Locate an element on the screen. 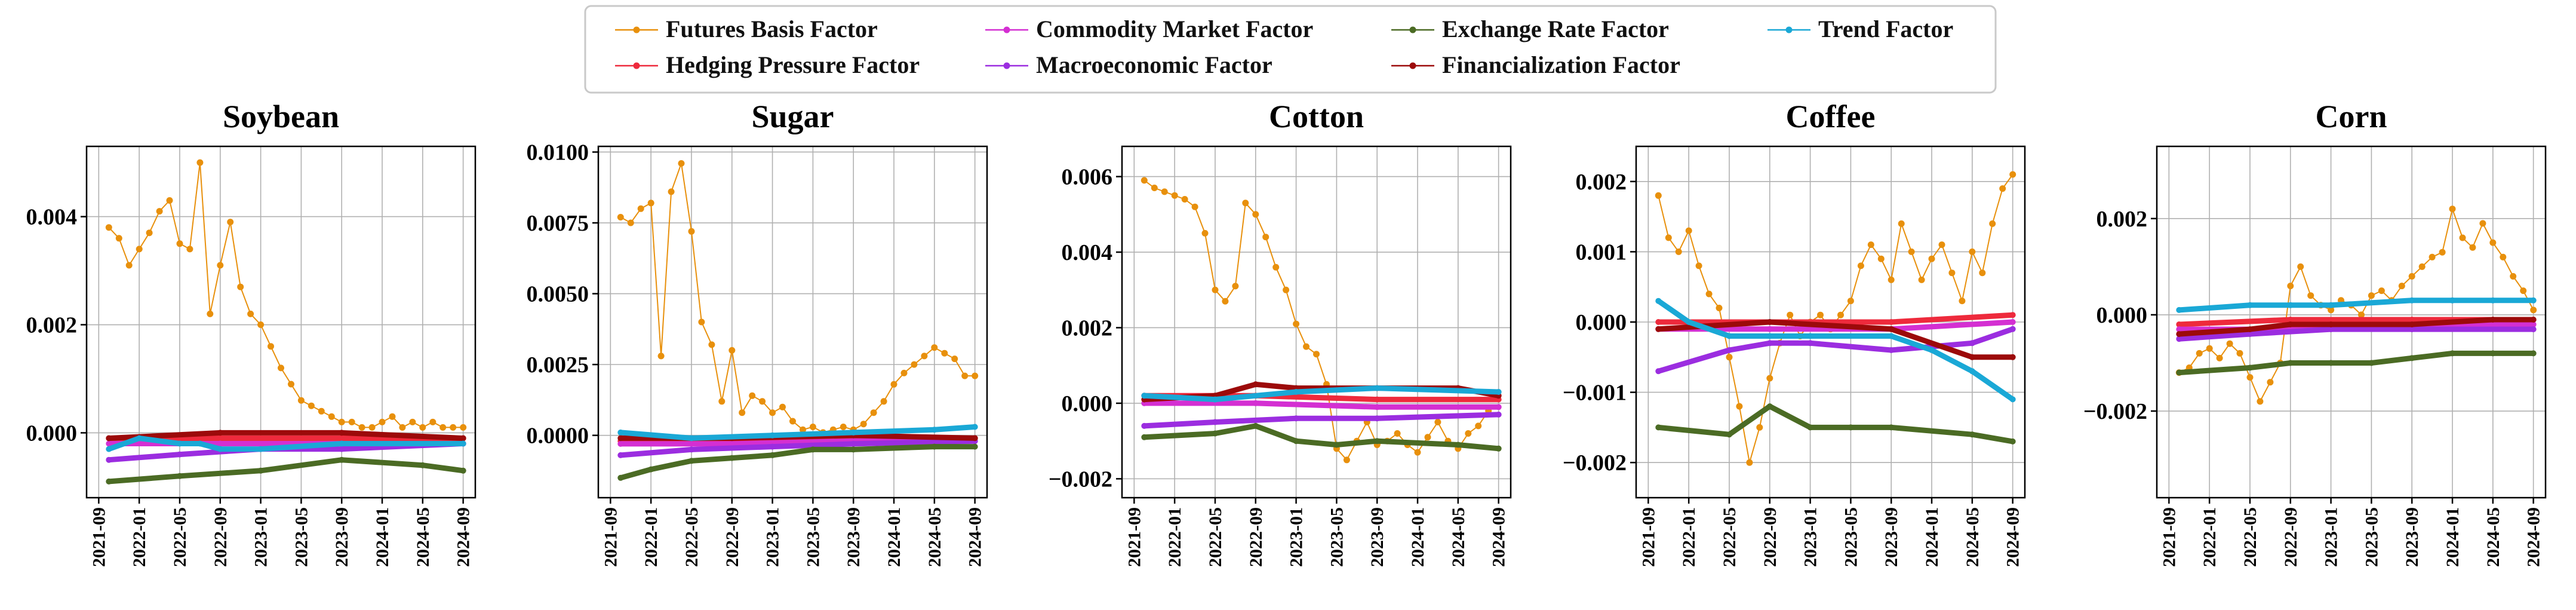 This screenshot has height=610, width=2576. series-line-futures-basis-factor is located at coordinates (798, 298).